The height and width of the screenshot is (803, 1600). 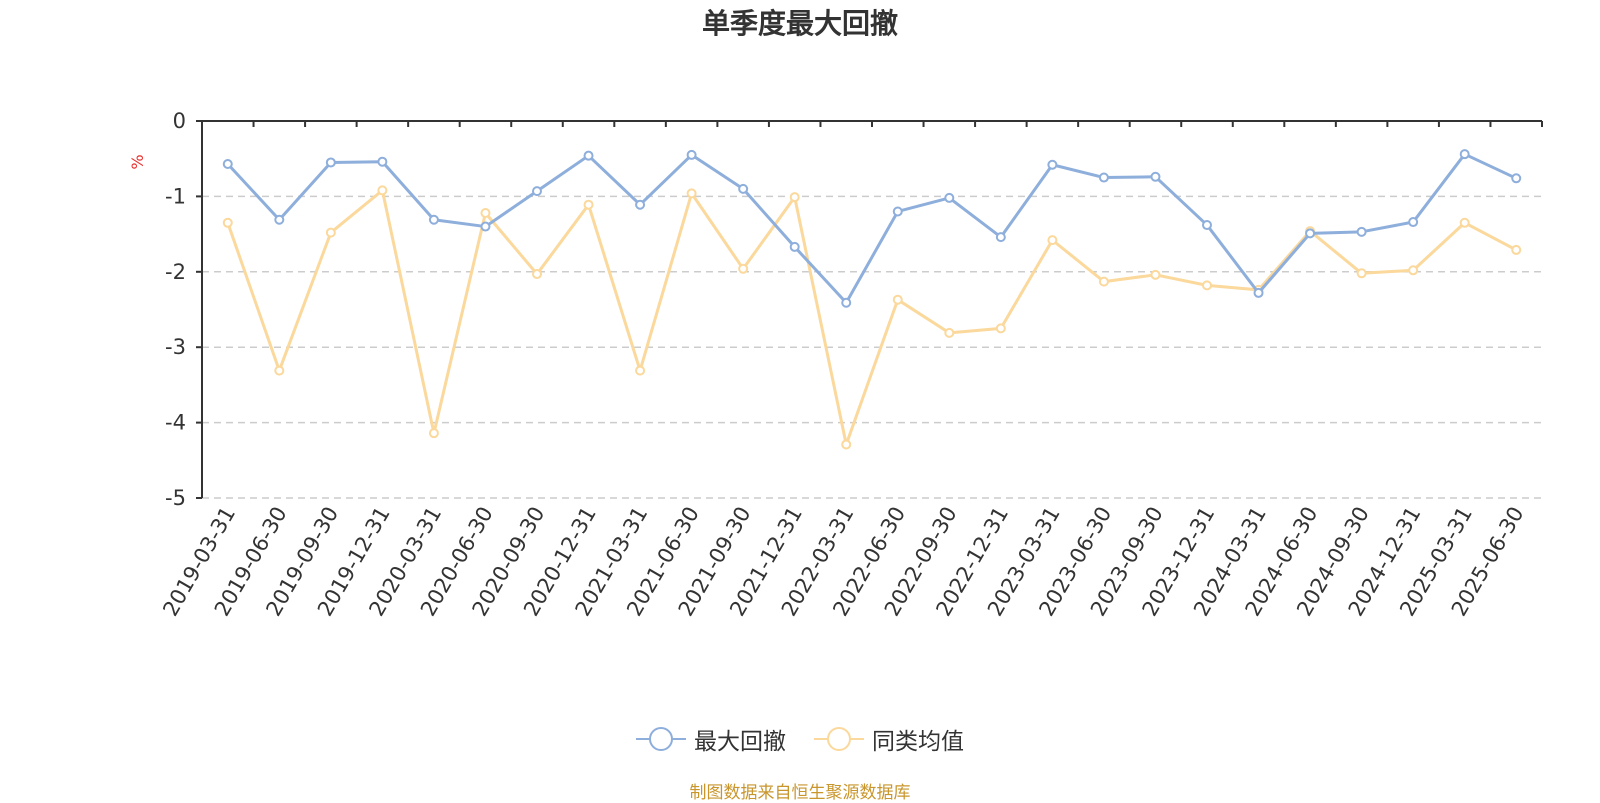 I want to click on y-tick-label: 0, so click(x=179, y=121).